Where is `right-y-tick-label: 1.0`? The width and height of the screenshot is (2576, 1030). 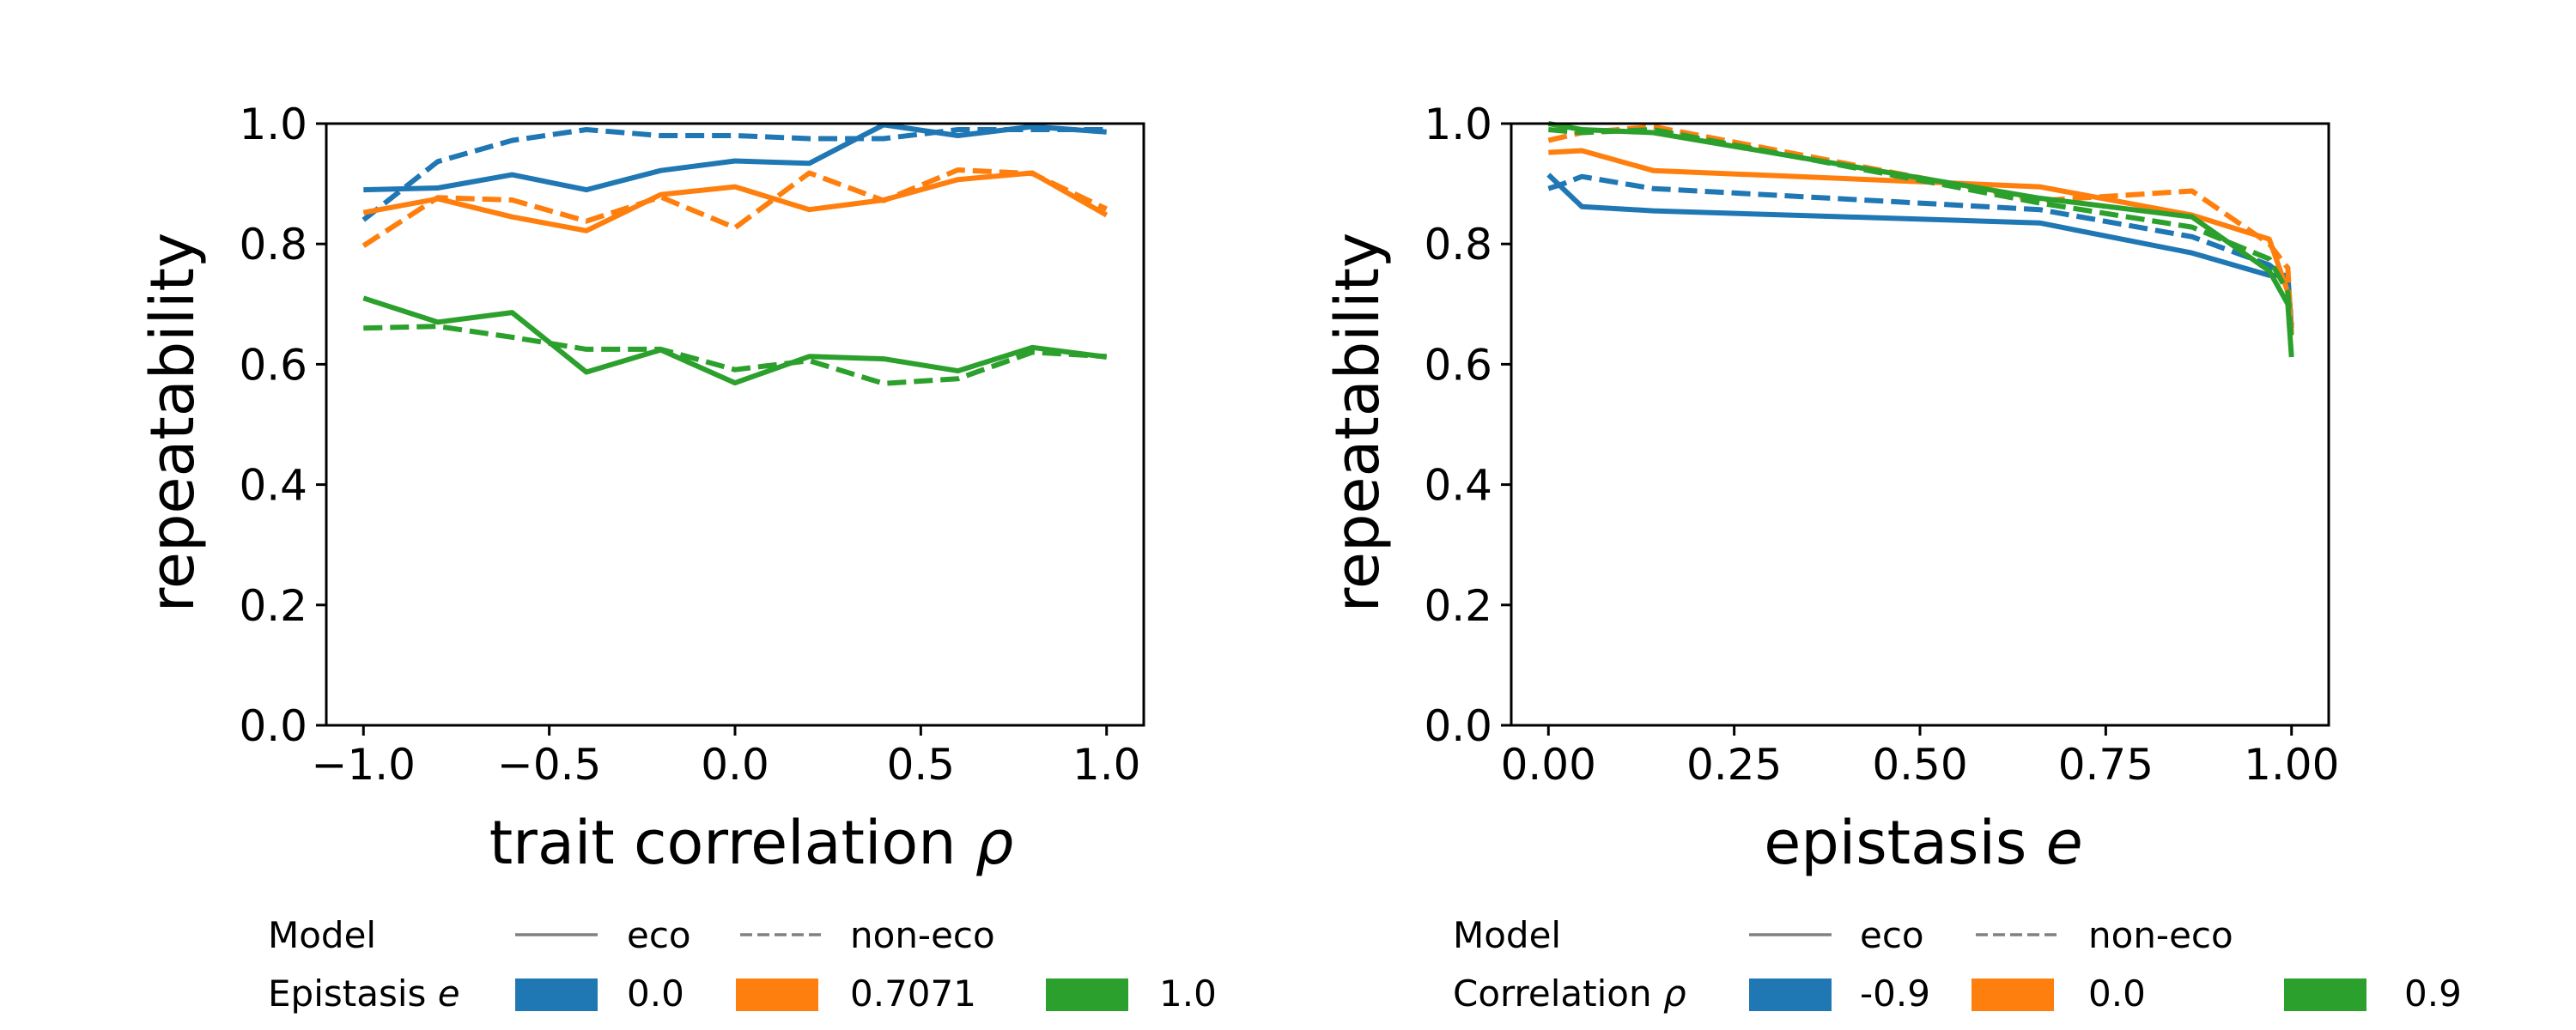
right-y-tick-label: 1.0 is located at coordinates (1458, 124).